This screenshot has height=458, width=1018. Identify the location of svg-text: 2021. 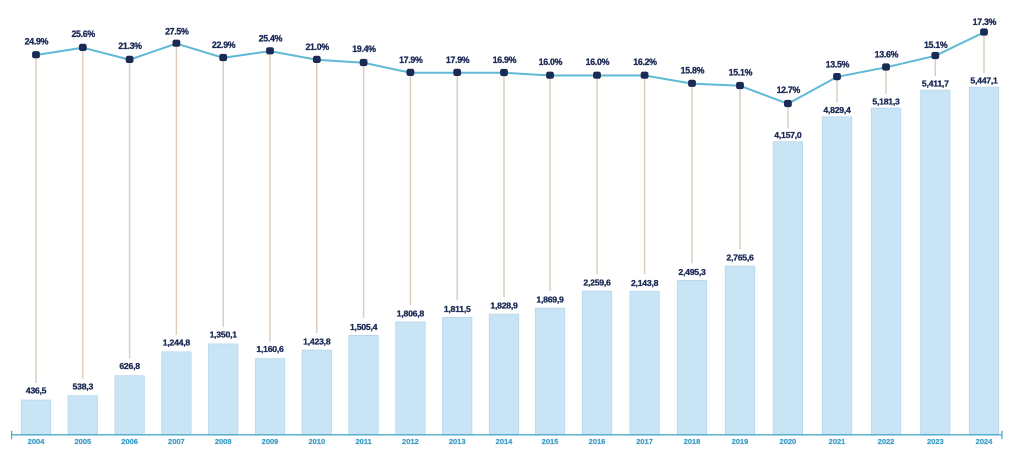
(837, 441).